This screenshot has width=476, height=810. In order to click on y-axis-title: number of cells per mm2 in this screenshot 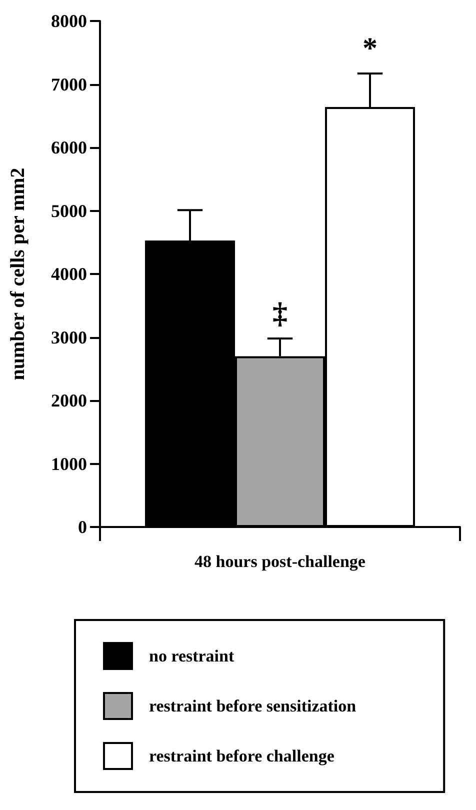, I will do `click(18, 274)`.